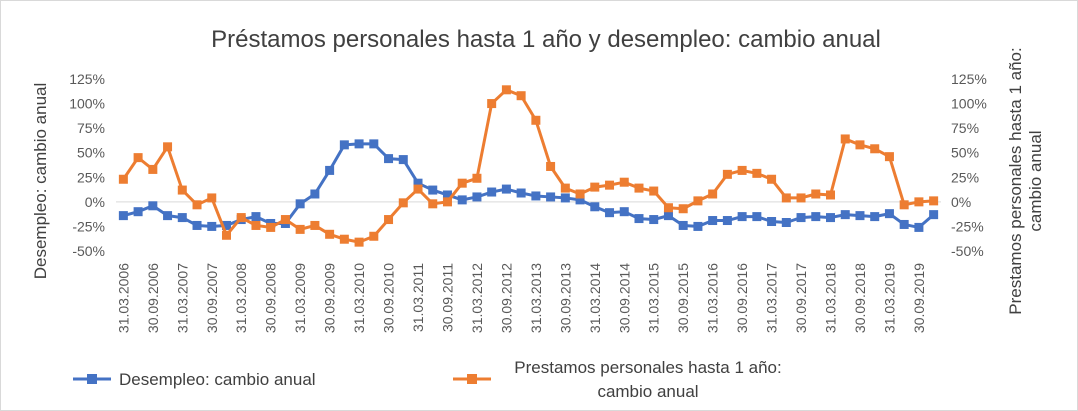 The image size is (1078, 411). I want to click on x-tick-label: 31.03.2011, so click(418, 297).